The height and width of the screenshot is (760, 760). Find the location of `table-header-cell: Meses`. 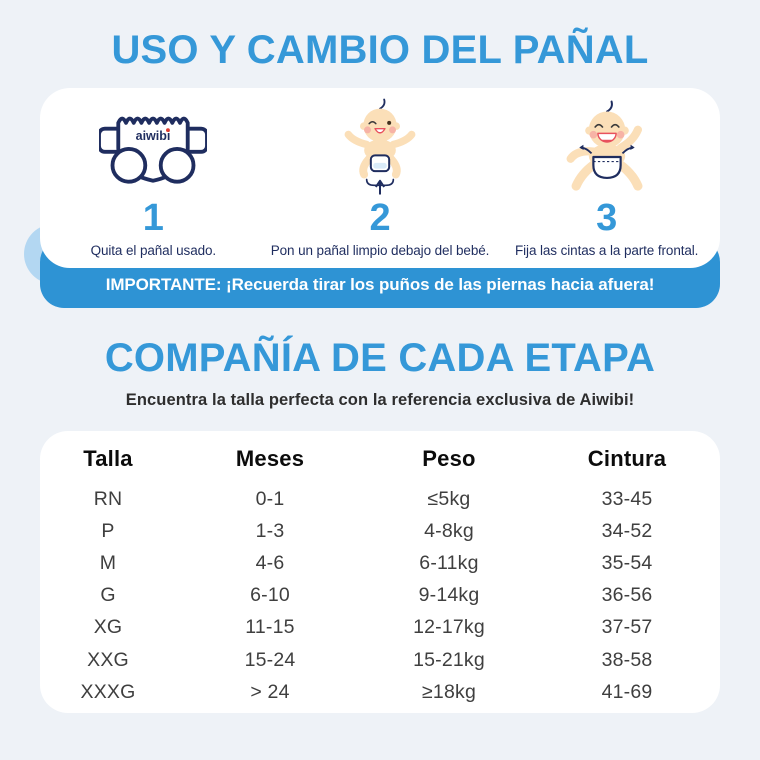

table-header-cell: Meses is located at coordinates (270, 458).